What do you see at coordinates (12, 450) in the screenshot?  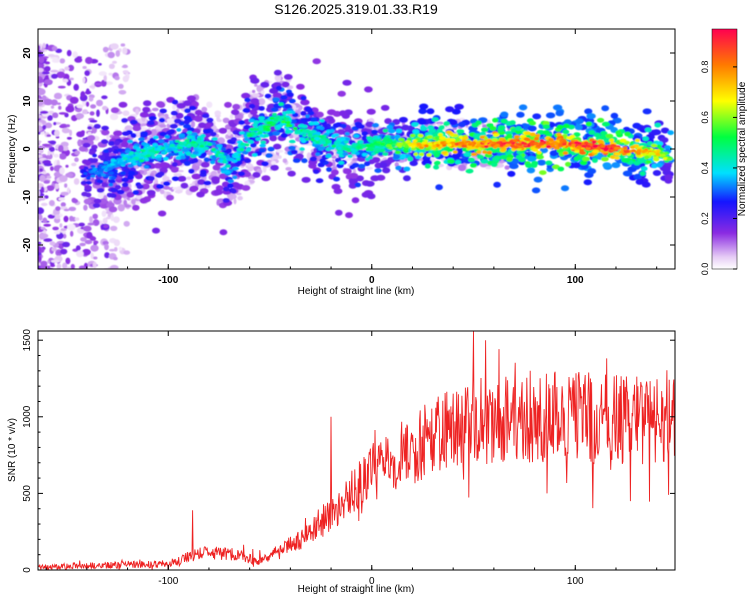 I see `snr-y-label: SNR (10 * v/v)` at bounding box center [12, 450].